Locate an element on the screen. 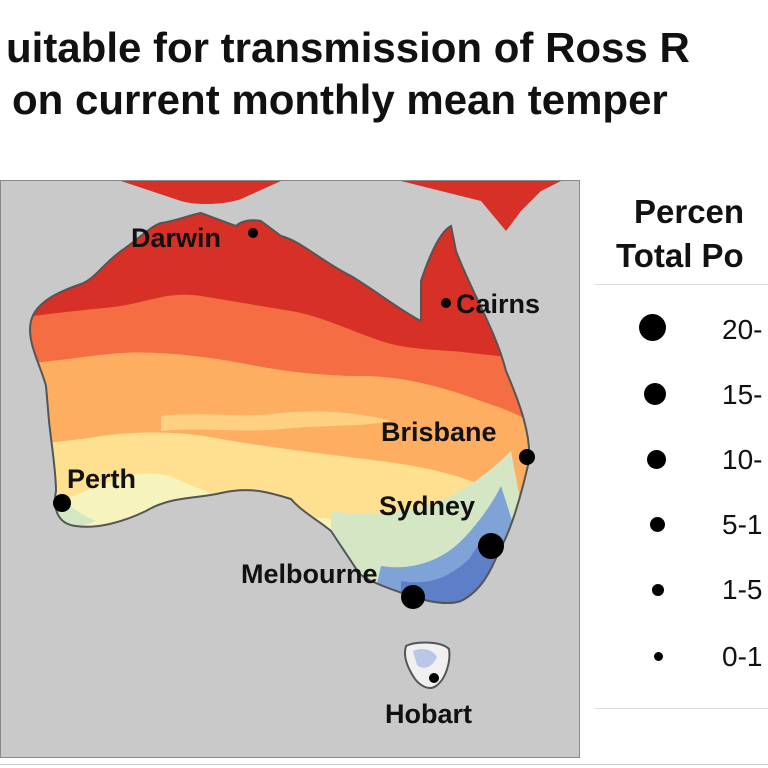 The width and height of the screenshot is (768, 768). melbourne-label: Melbourne is located at coordinates (309, 574).